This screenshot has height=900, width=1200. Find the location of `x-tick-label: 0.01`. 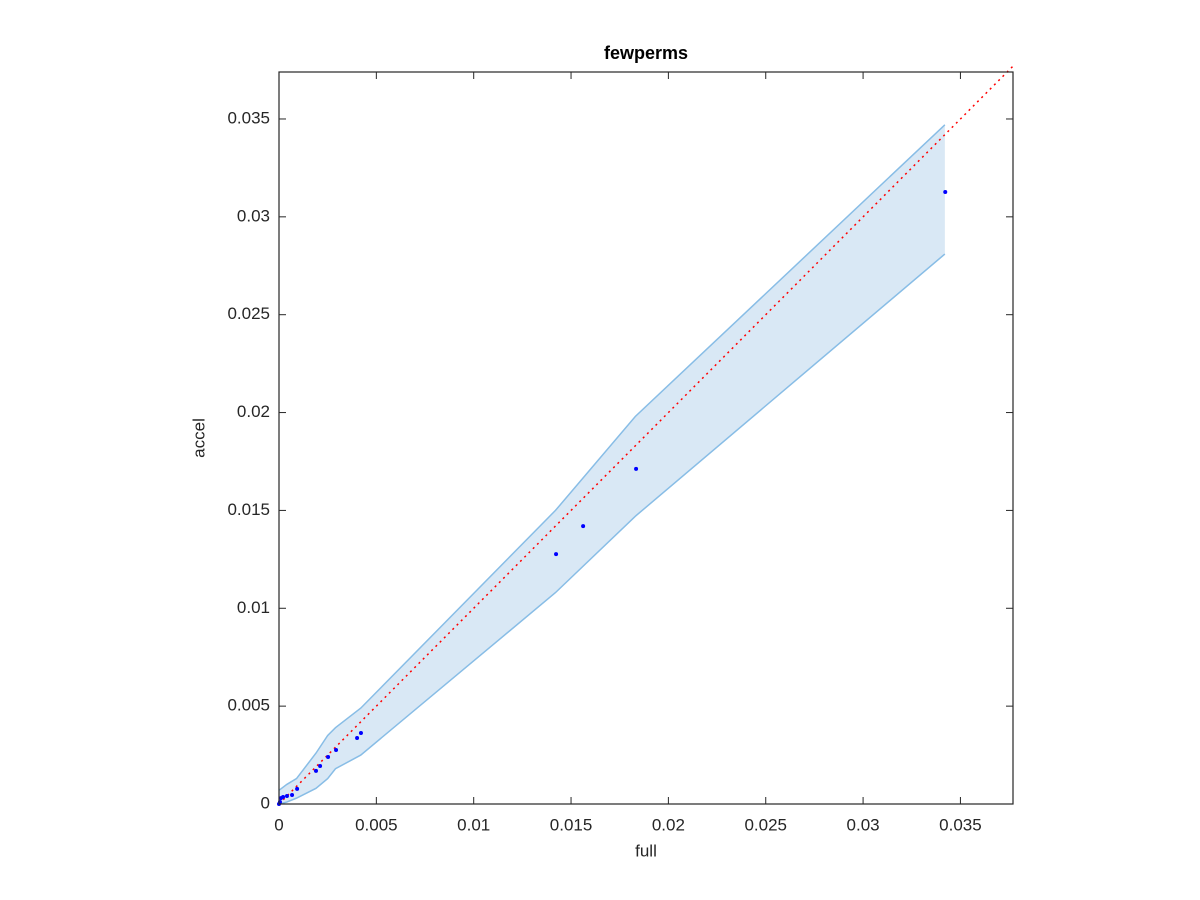

x-tick-label: 0.01 is located at coordinates (473, 824).